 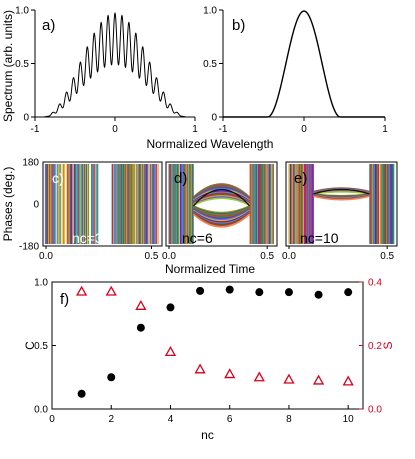 What do you see at coordinates (30, 345) in the screenshot?
I see `panel-f-ylabel: C` at bounding box center [30, 345].